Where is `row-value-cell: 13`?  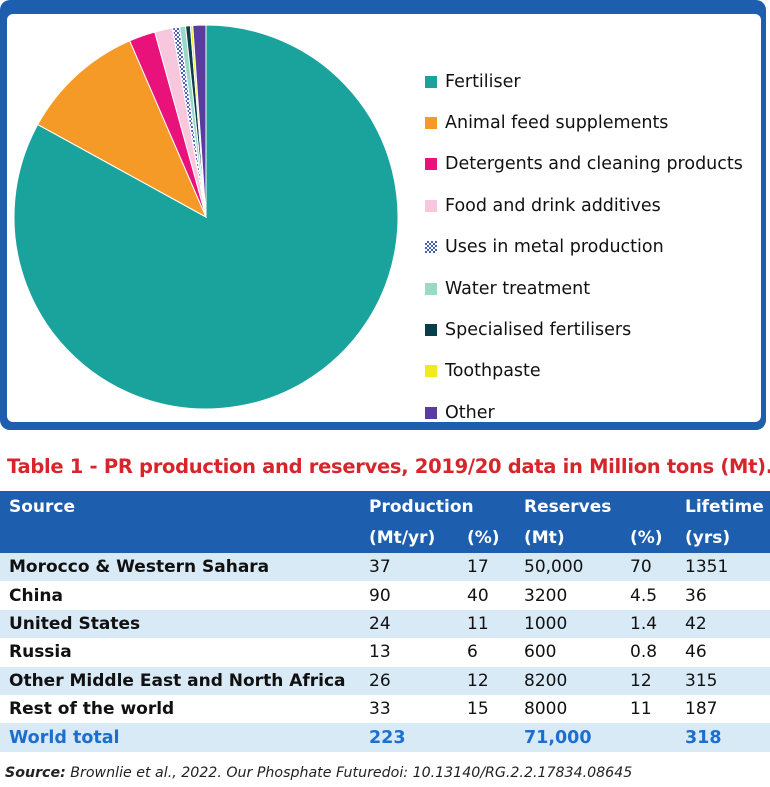 row-value-cell: 13 is located at coordinates (380, 652).